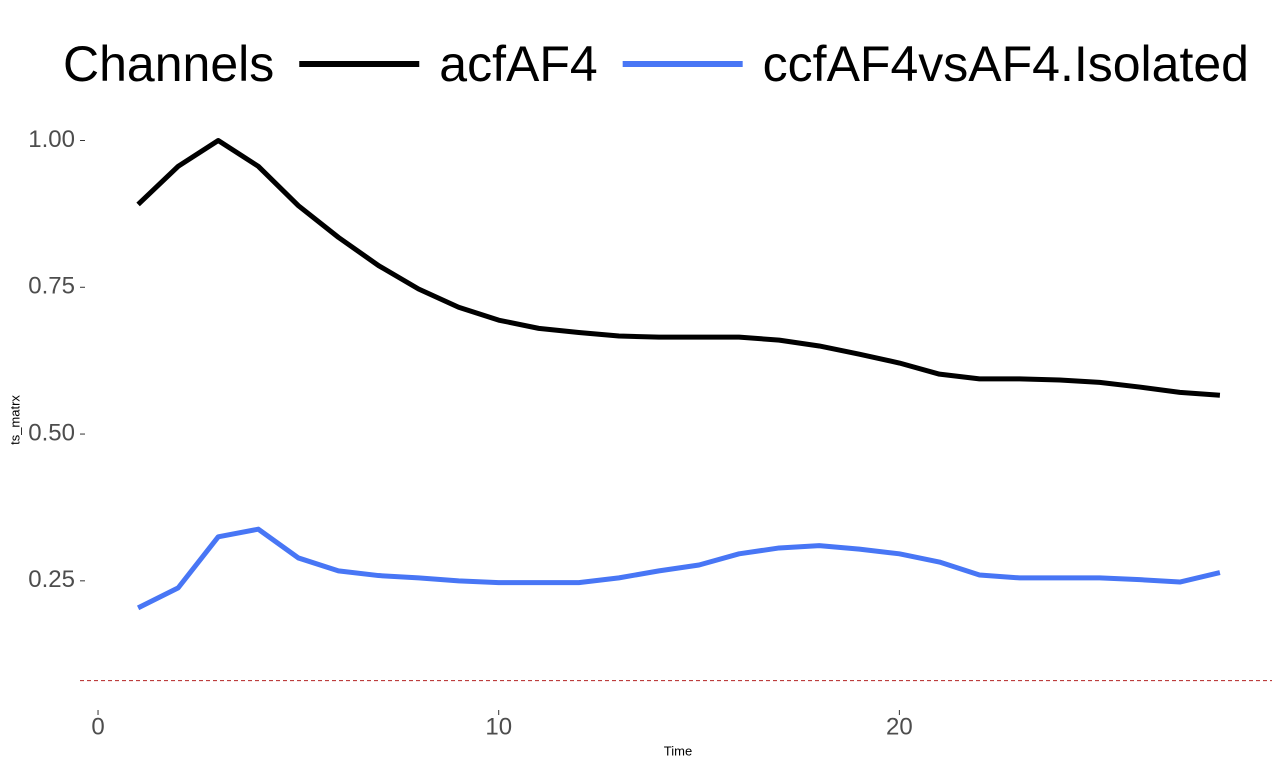  Describe the element at coordinates (97, 726) in the screenshot. I see `x-tick-label: 0` at that location.